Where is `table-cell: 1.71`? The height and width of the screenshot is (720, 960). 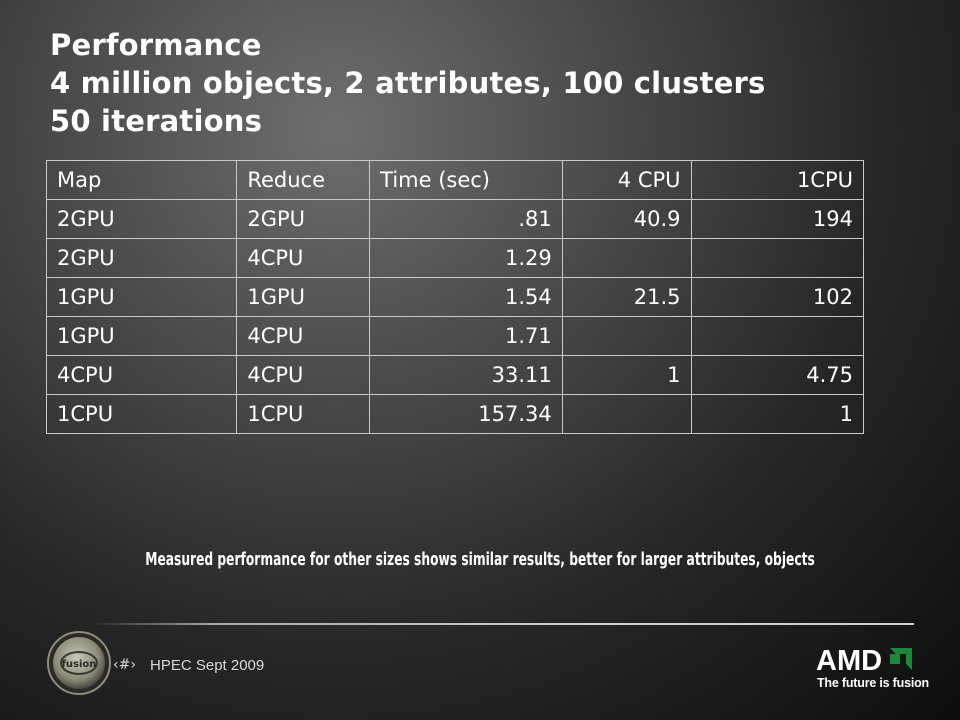
table-cell: 1.71 is located at coordinates (466, 336).